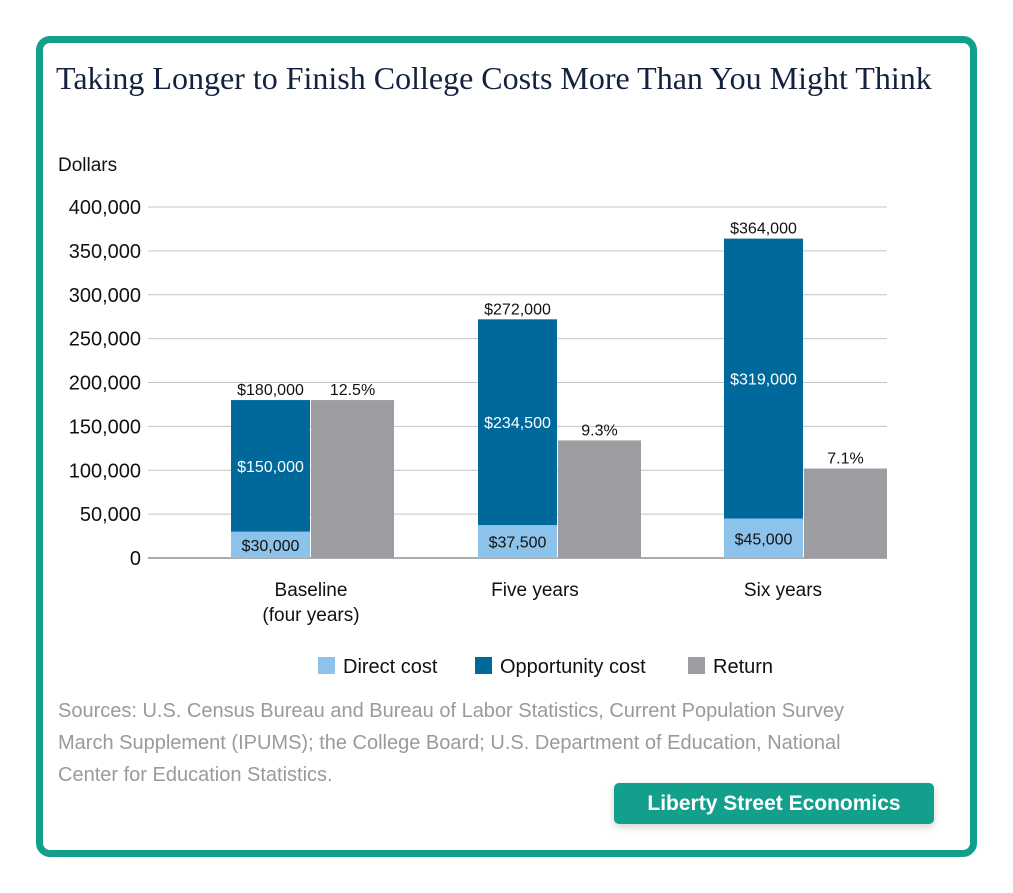  I want to click on x-category-label: Five years, so click(535, 590).